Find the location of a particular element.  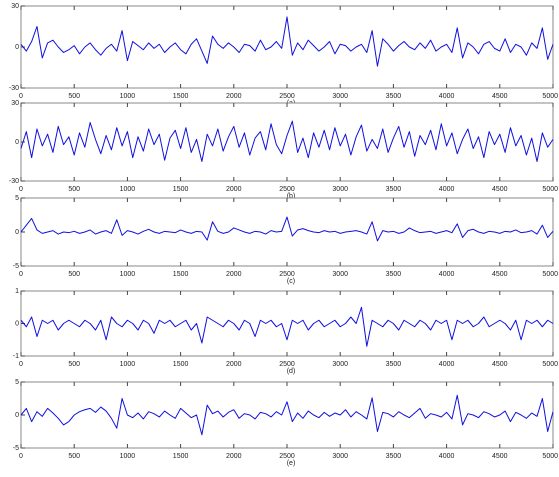

y-tick-label: 1 is located at coordinates (17, 291).